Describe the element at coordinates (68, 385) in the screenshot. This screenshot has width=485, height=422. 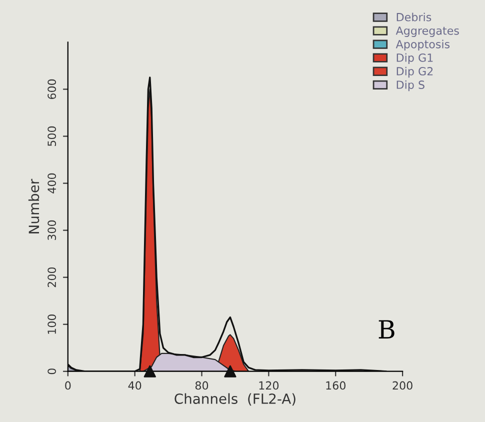
I see `x-tick-label: 0` at that location.